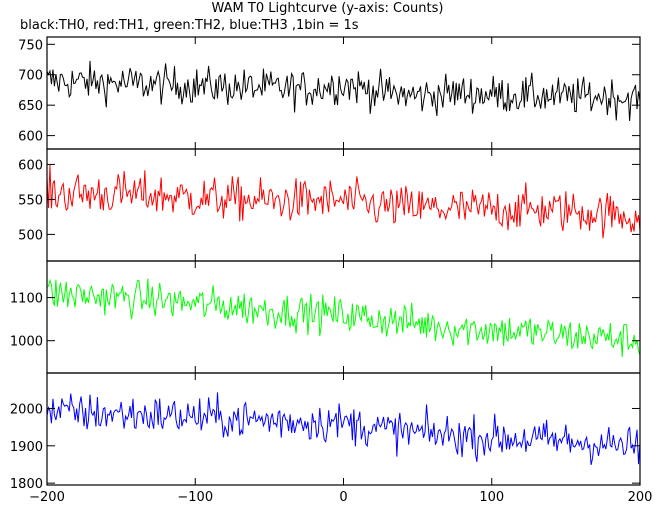 The image size is (655, 505). What do you see at coordinates (30, 235) in the screenshot?
I see `y-tick-label: 500` at bounding box center [30, 235].